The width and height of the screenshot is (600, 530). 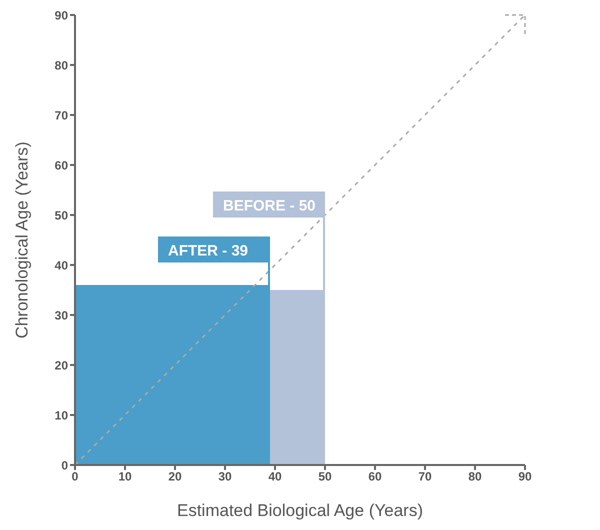 I want to click on x-tick-label: 50, so click(x=325, y=477).